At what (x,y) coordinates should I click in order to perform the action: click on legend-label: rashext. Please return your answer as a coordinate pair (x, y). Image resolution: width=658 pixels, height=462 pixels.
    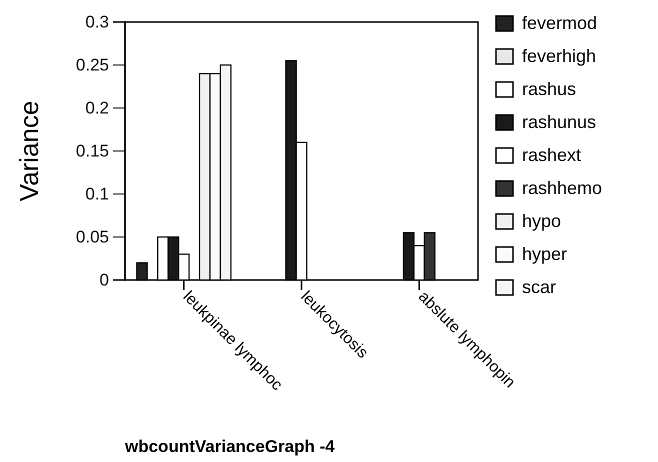
    Looking at the image, I should click on (552, 155).